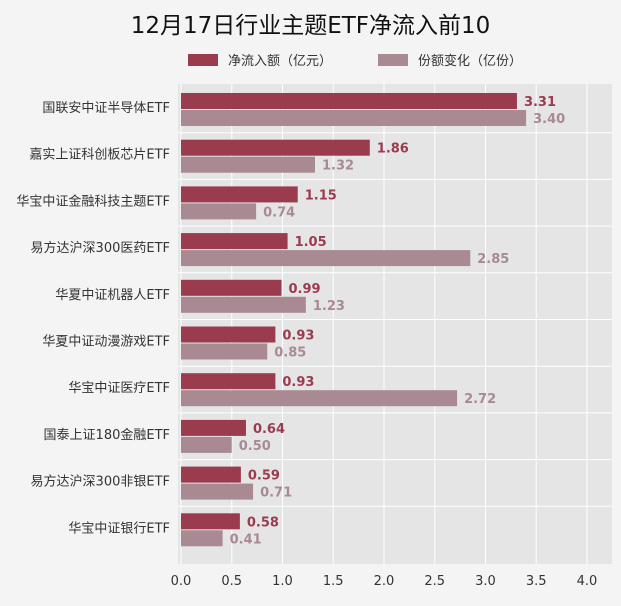 This screenshot has height=606, width=621. I want to click on category-label: 易方达沪深300医药ETF, so click(100, 248).